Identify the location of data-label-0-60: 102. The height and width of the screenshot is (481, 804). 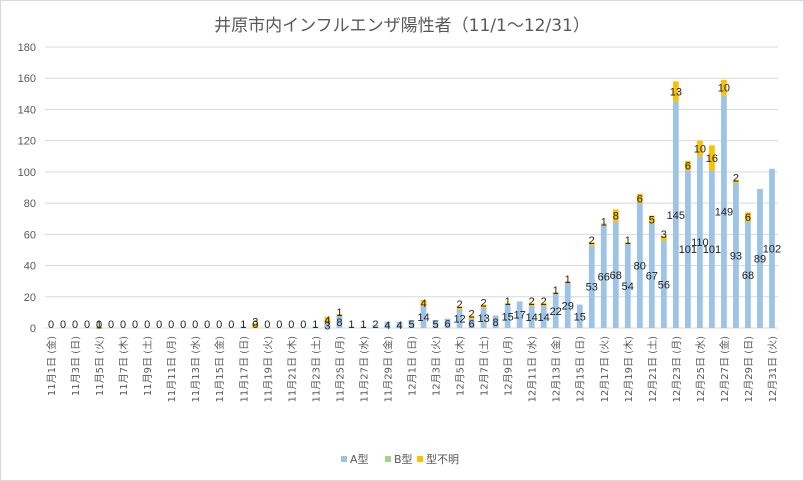
(772, 249).